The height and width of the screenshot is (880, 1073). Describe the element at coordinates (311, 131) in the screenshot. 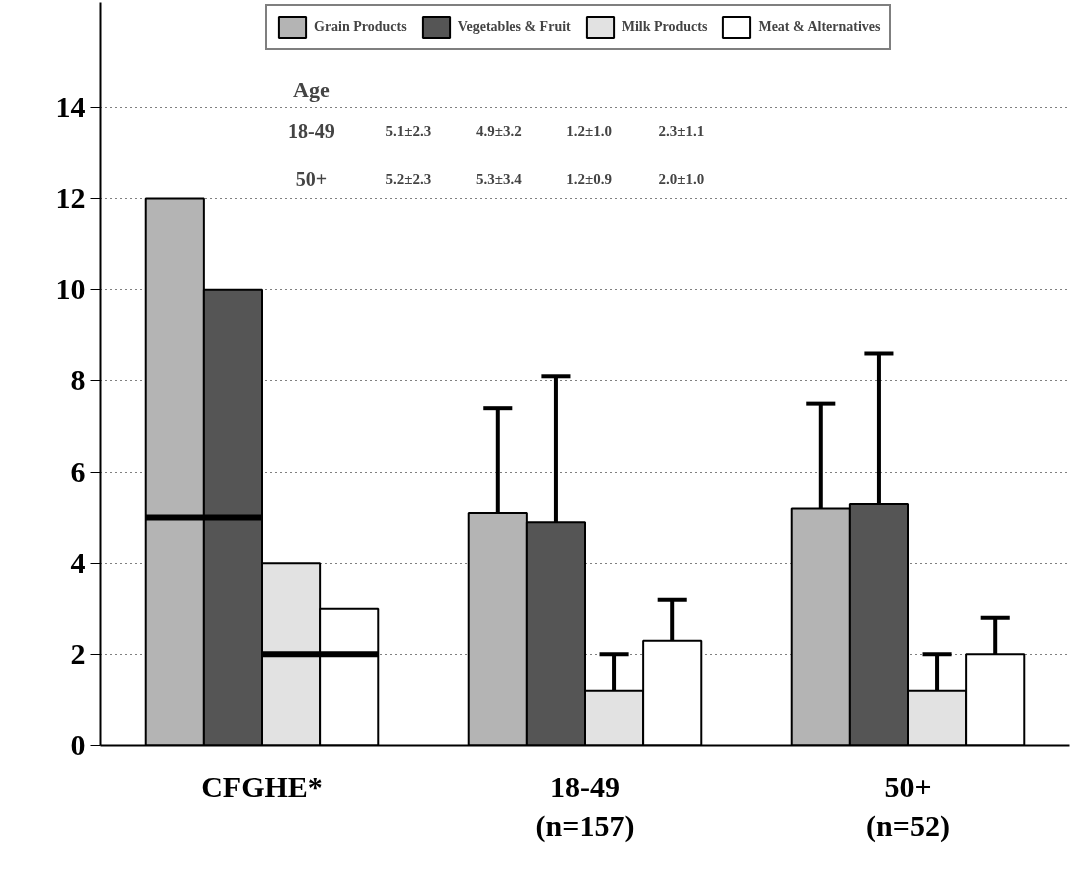

I see `annotation: 18-49` at that location.